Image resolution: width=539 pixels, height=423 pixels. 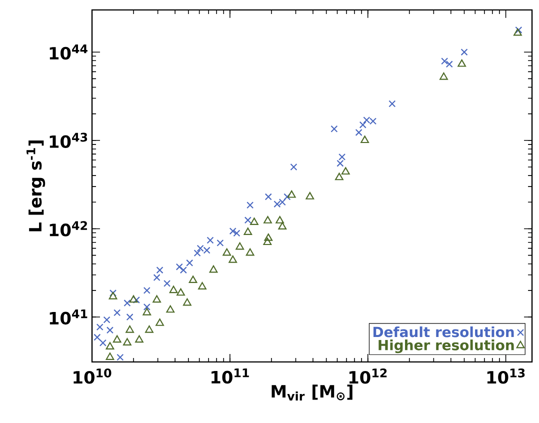 I want to click on x-tick-label: 10$^{11}$, so click(x=230, y=376).